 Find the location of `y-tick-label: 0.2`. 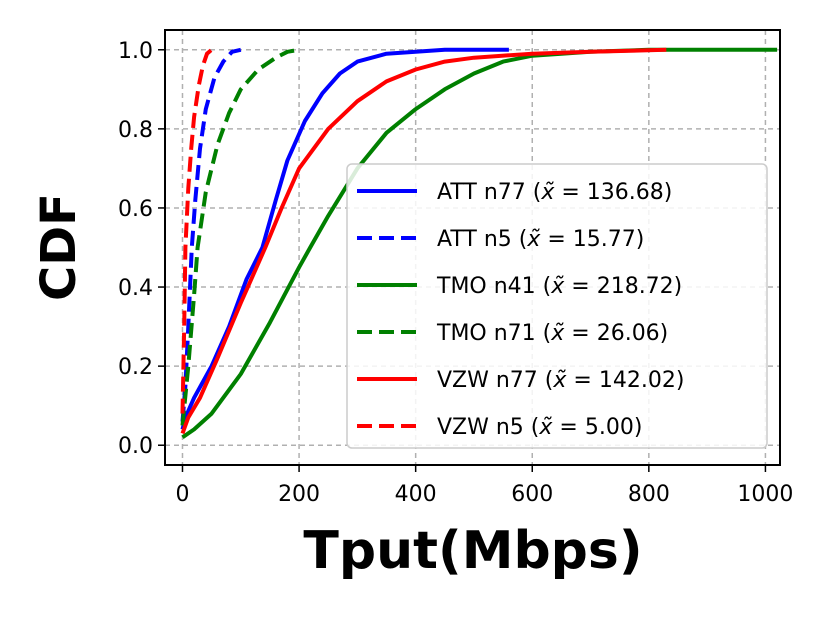

y-tick-label: 0.2 is located at coordinates (135, 367).